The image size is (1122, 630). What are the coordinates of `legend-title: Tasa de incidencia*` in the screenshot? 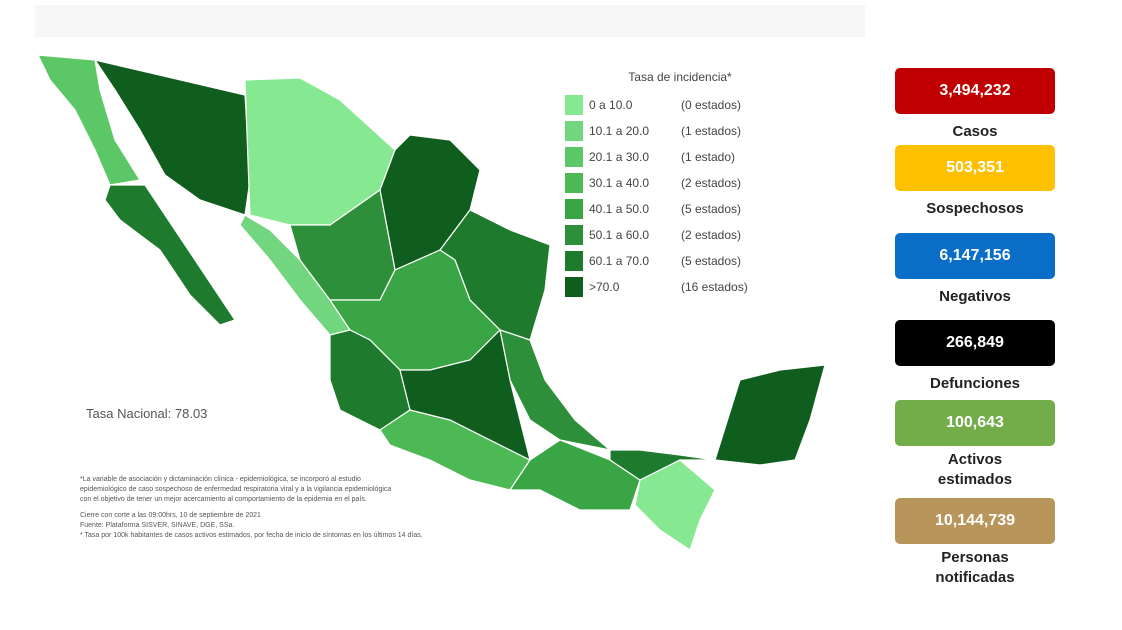 It's located at (680, 77).